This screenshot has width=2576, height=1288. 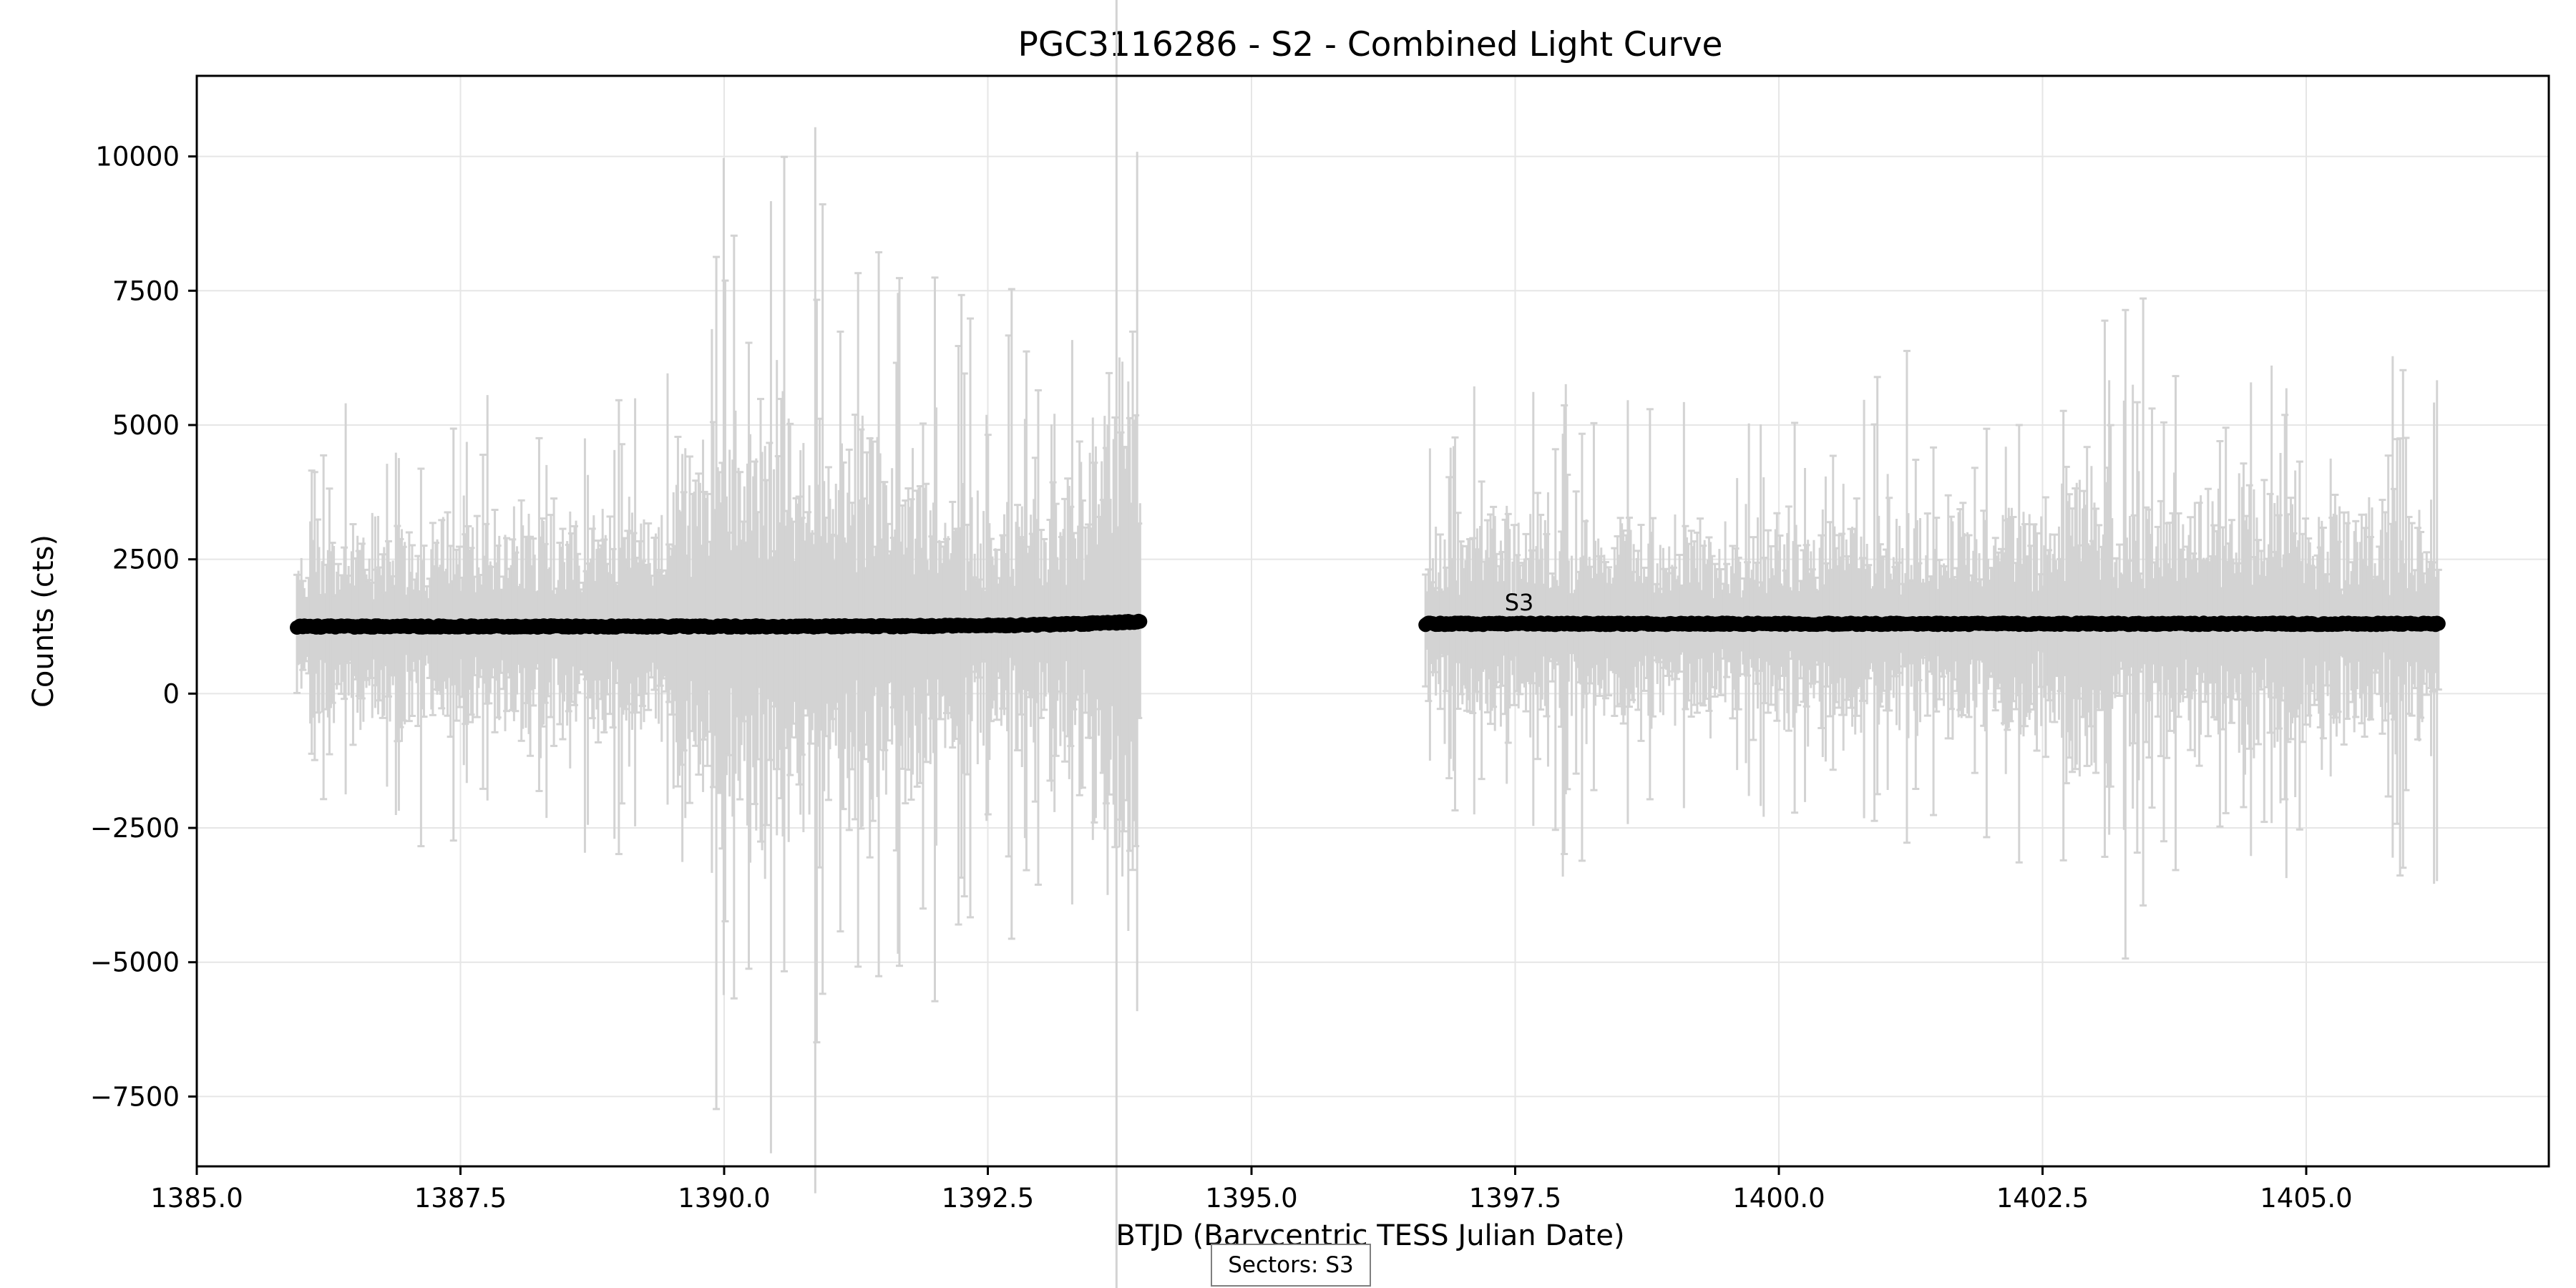 I want to click on x-tick-label: 1390.0, so click(x=724, y=1198).